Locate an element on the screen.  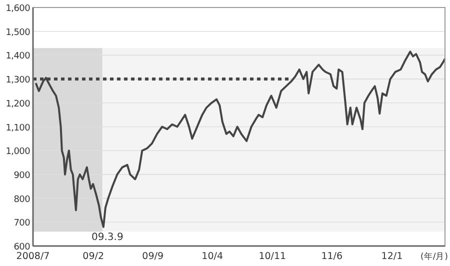
x-tick-label: 12/1 is located at coordinates (392, 256).